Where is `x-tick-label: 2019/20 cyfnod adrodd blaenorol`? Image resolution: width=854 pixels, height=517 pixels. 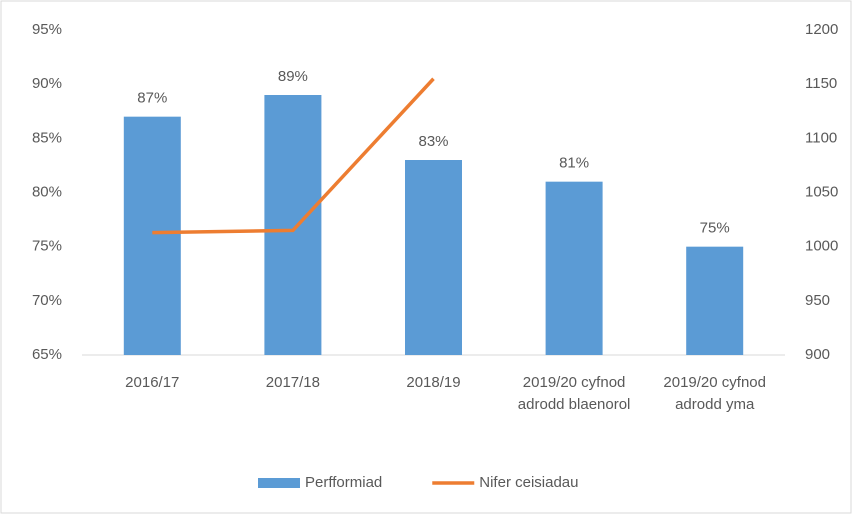
x-tick-label: 2019/20 cyfnod adrodd blaenorol is located at coordinates (574, 393).